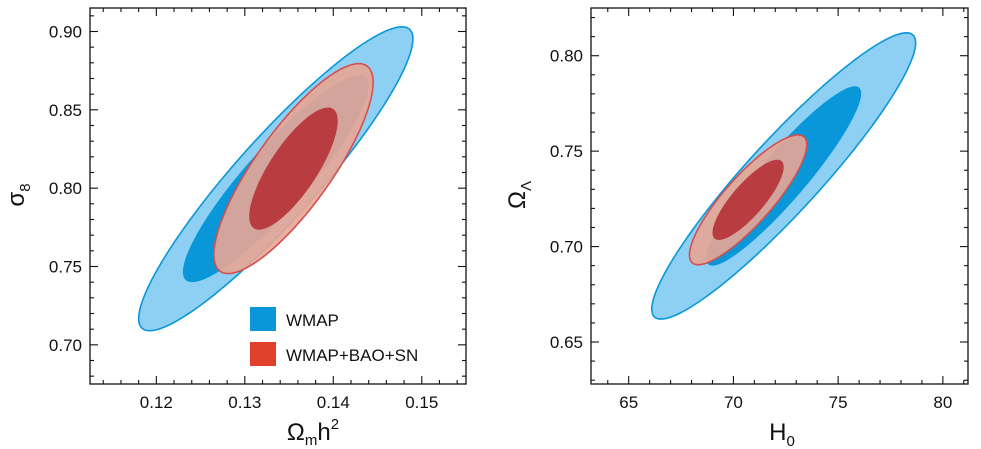 This screenshot has height=449, width=981. What do you see at coordinates (782, 434) in the screenshot?
I see `x-axis-label: H0` at bounding box center [782, 434].